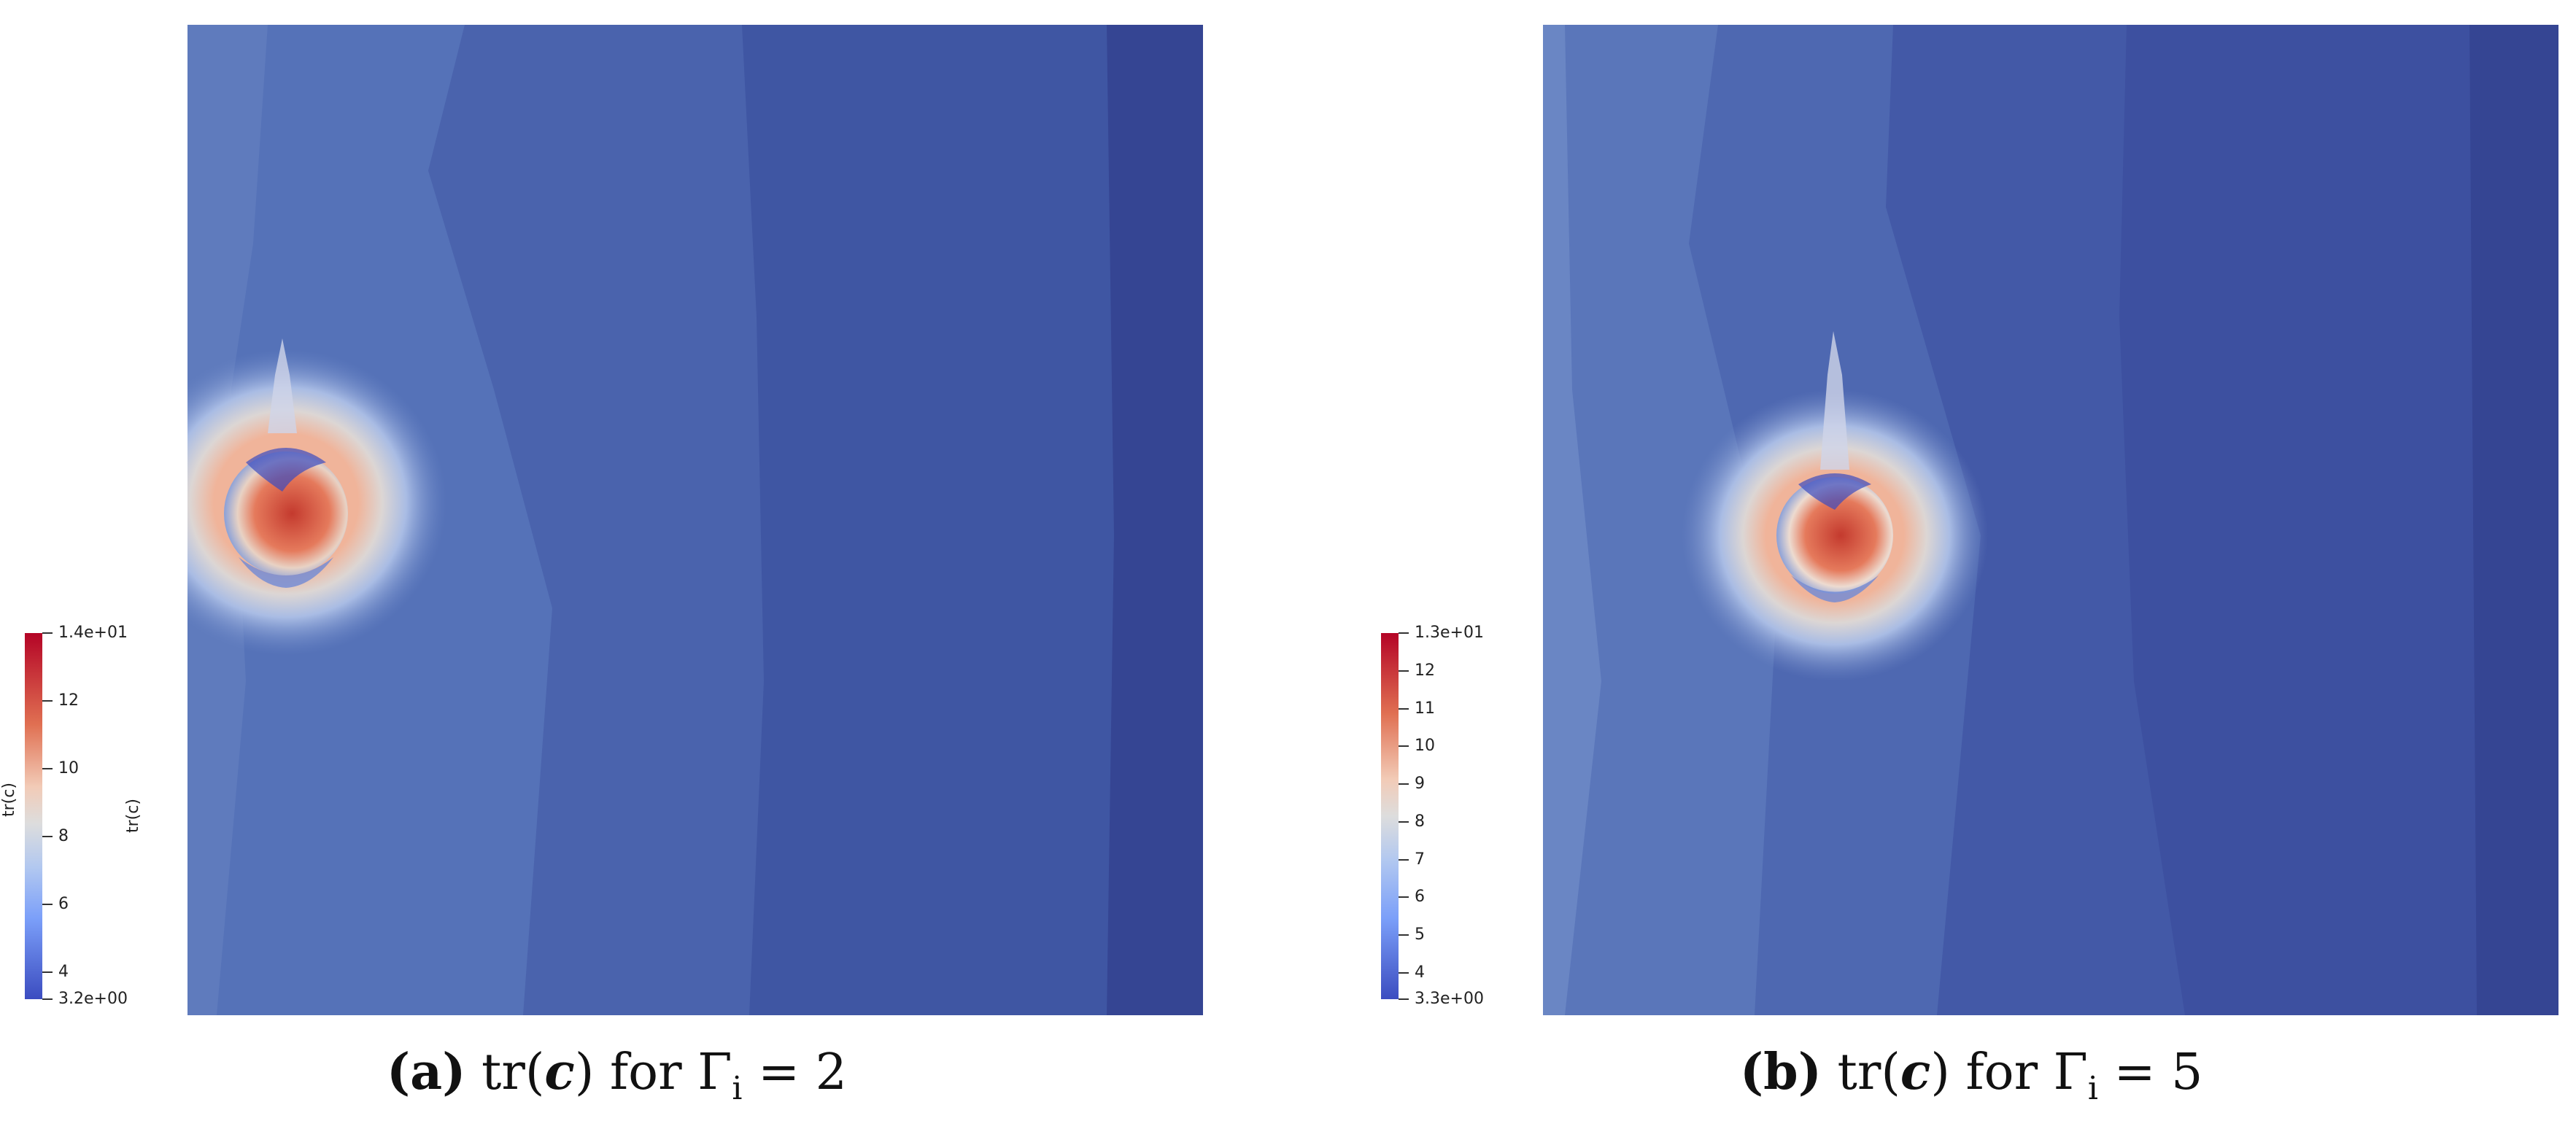 The image size is (2576, 1129). I want to click on caption-a: (a) tr(c) for Γi = 2, so click(617, 1075).